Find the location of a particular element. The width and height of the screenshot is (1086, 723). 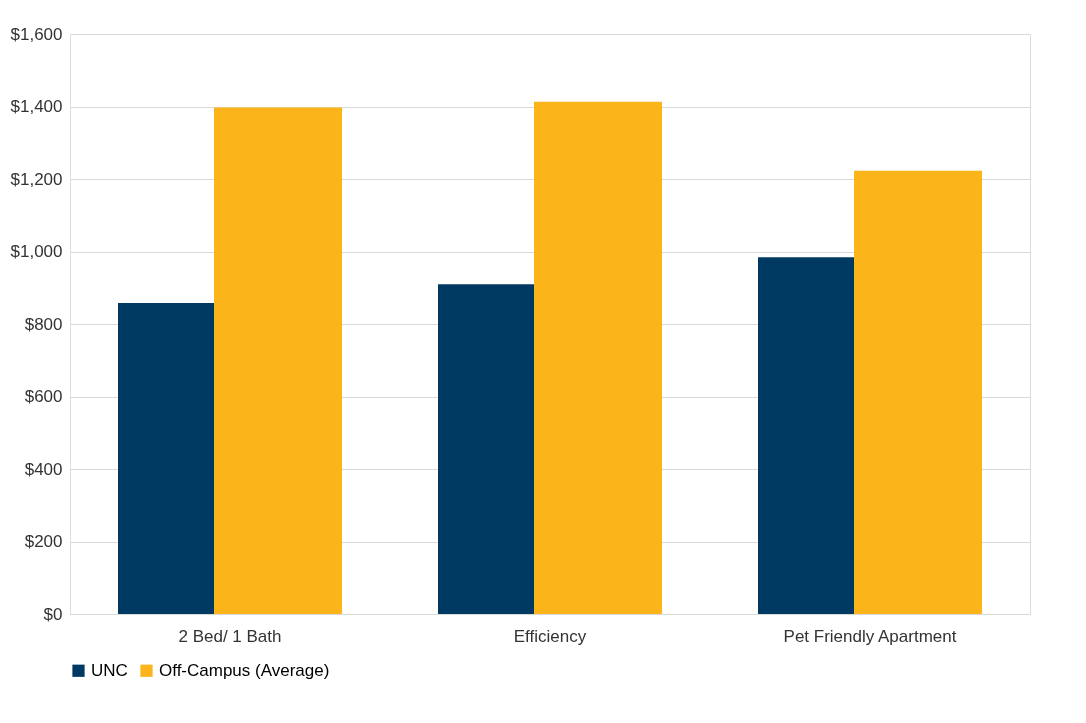

legend-label: UNC is located at coordinates (109, 670).